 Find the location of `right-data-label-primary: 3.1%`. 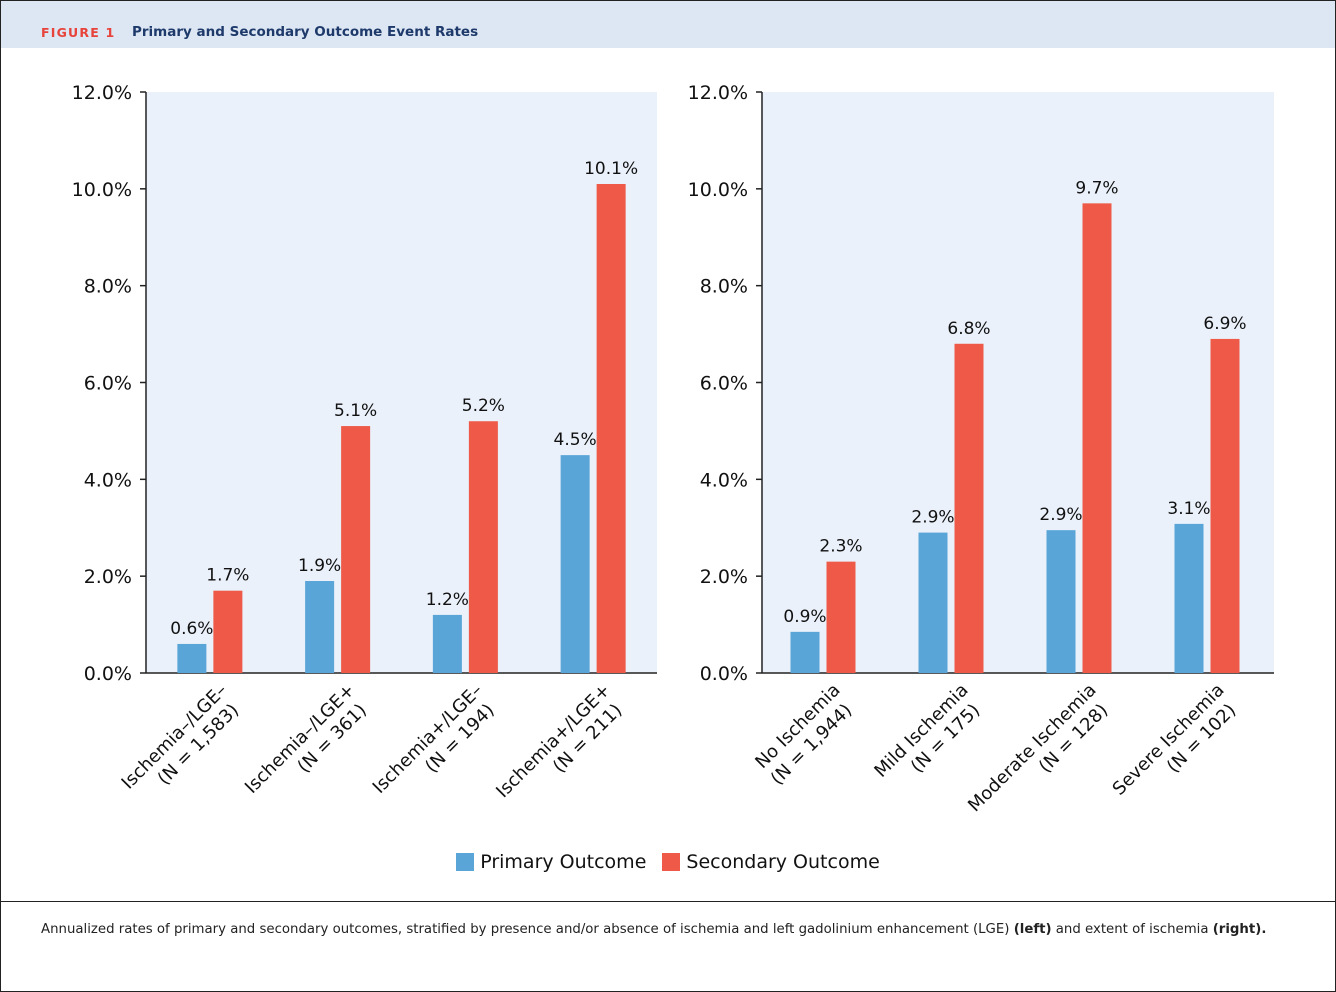

right-data-label-primary: 3.1% is located at coordinates (1188, 509).